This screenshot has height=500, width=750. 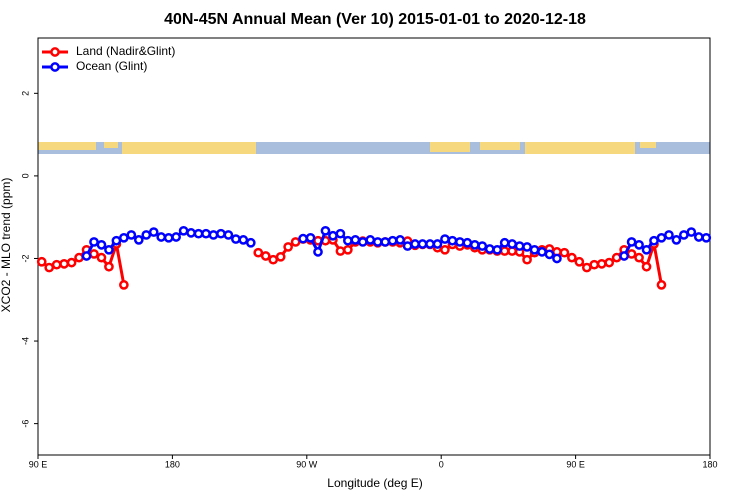 I want to click on legend-label: Land (Nadir&Glint), so click(x=125, y=51).